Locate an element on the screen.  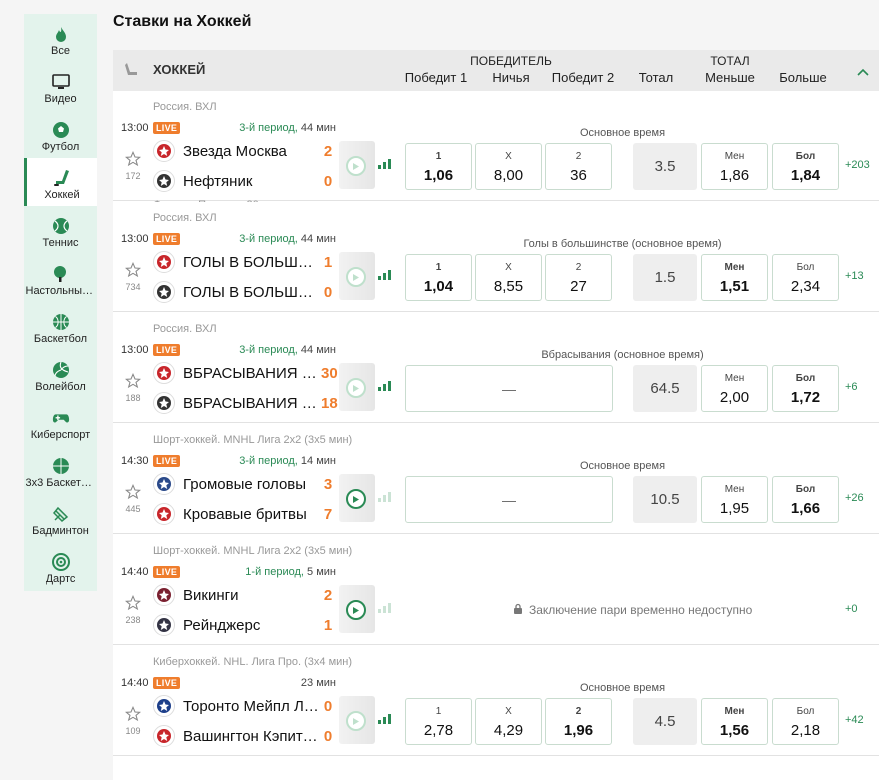
team-away: Вашингтон Кэпиталз is located at coordinates (236, 736).